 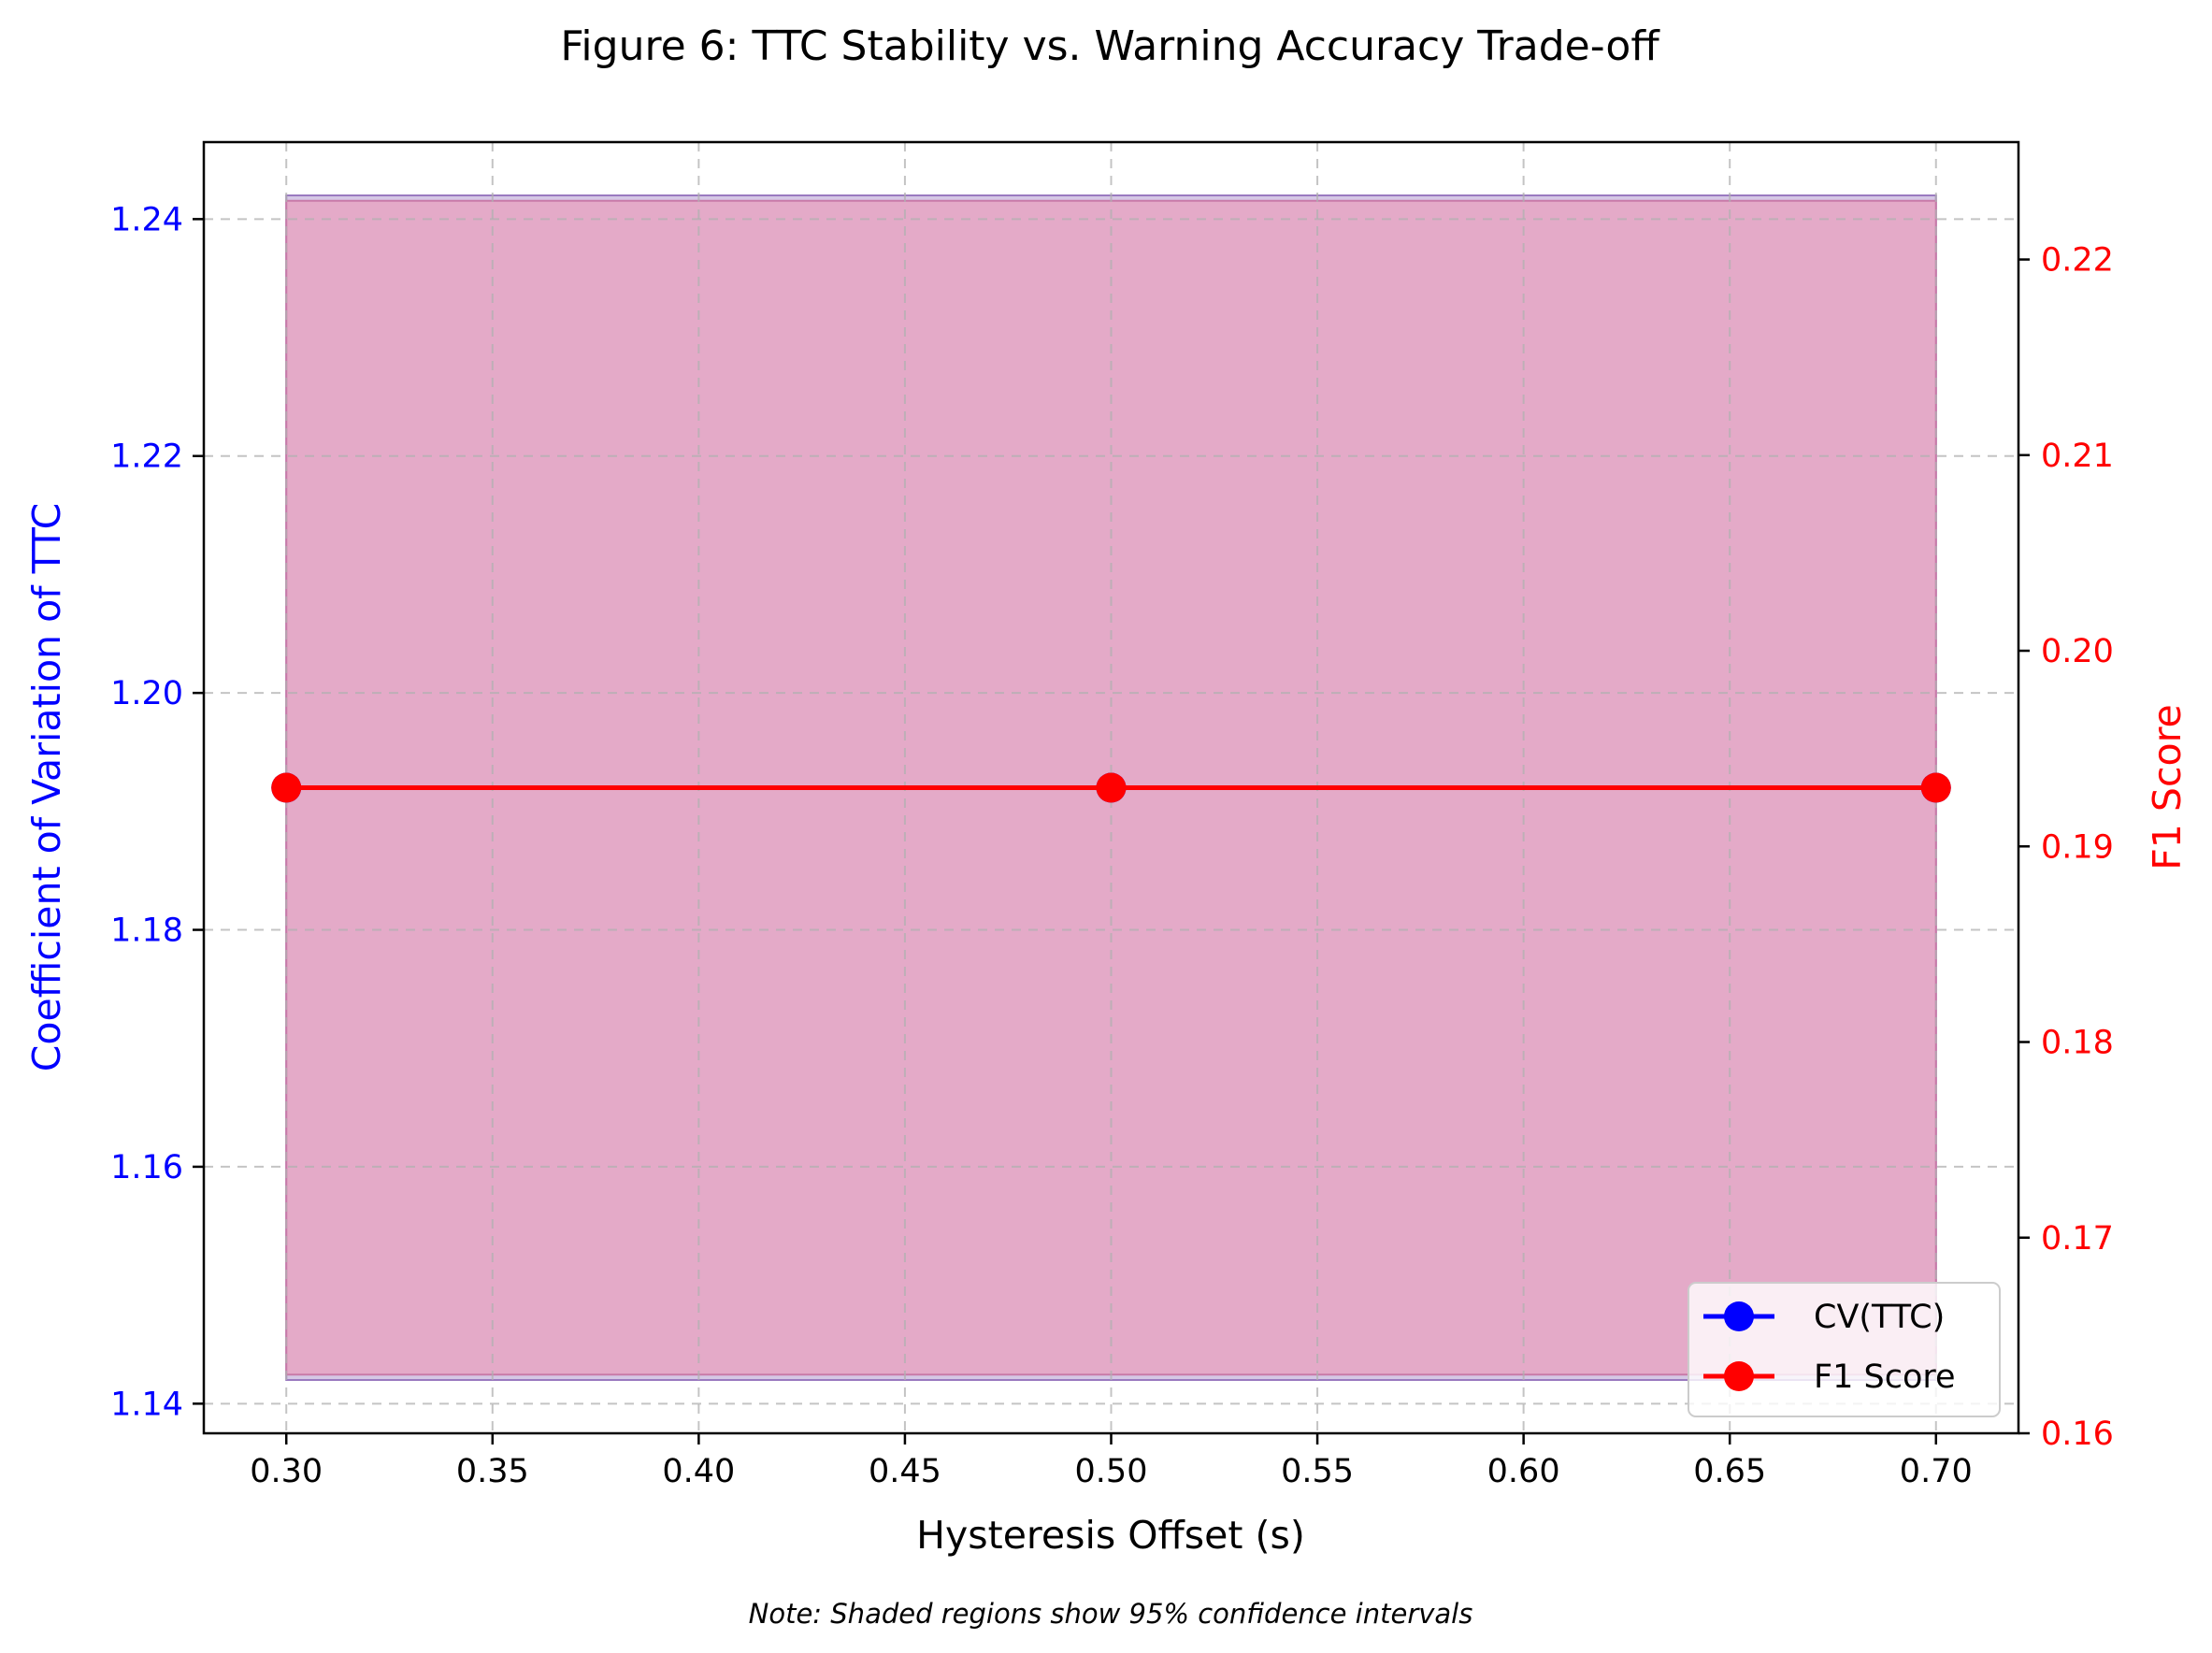 I want to click on y-left-ticks: 1.14 1.16 1.18 1.20 1.22 1.24, so click(x=157, y=812).